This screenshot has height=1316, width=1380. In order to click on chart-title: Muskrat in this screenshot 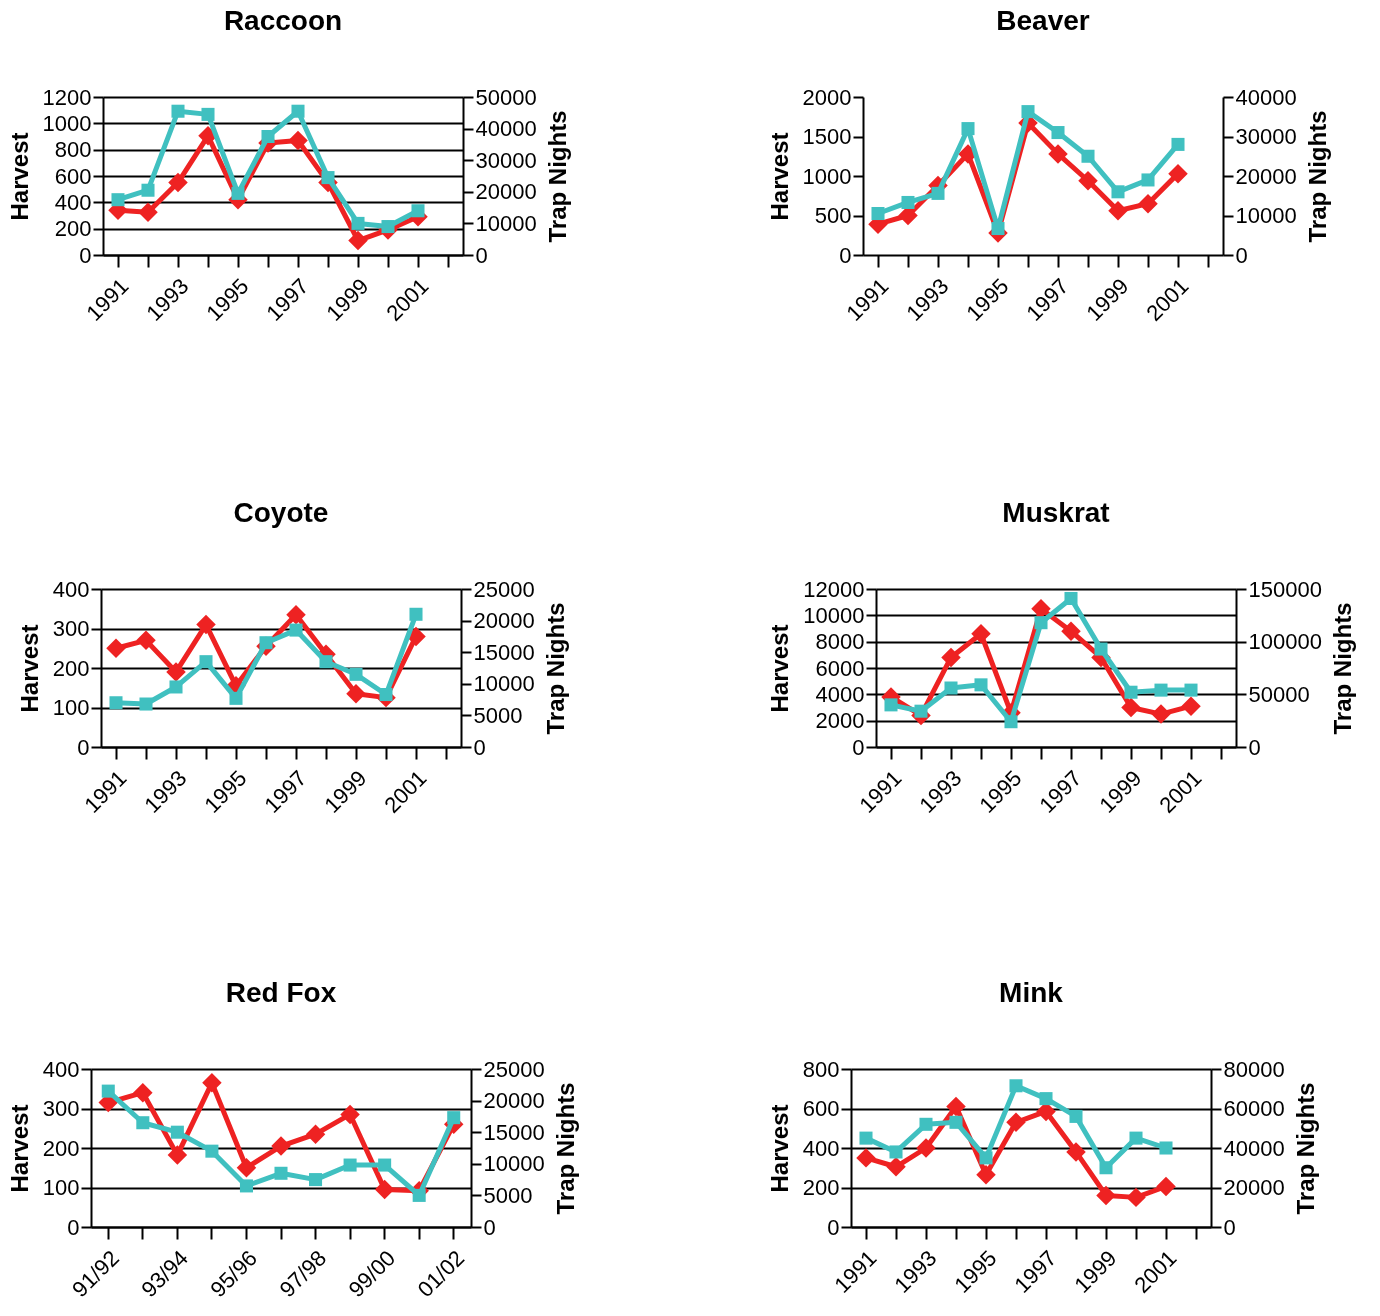, I will do `click(1056, 512)`.